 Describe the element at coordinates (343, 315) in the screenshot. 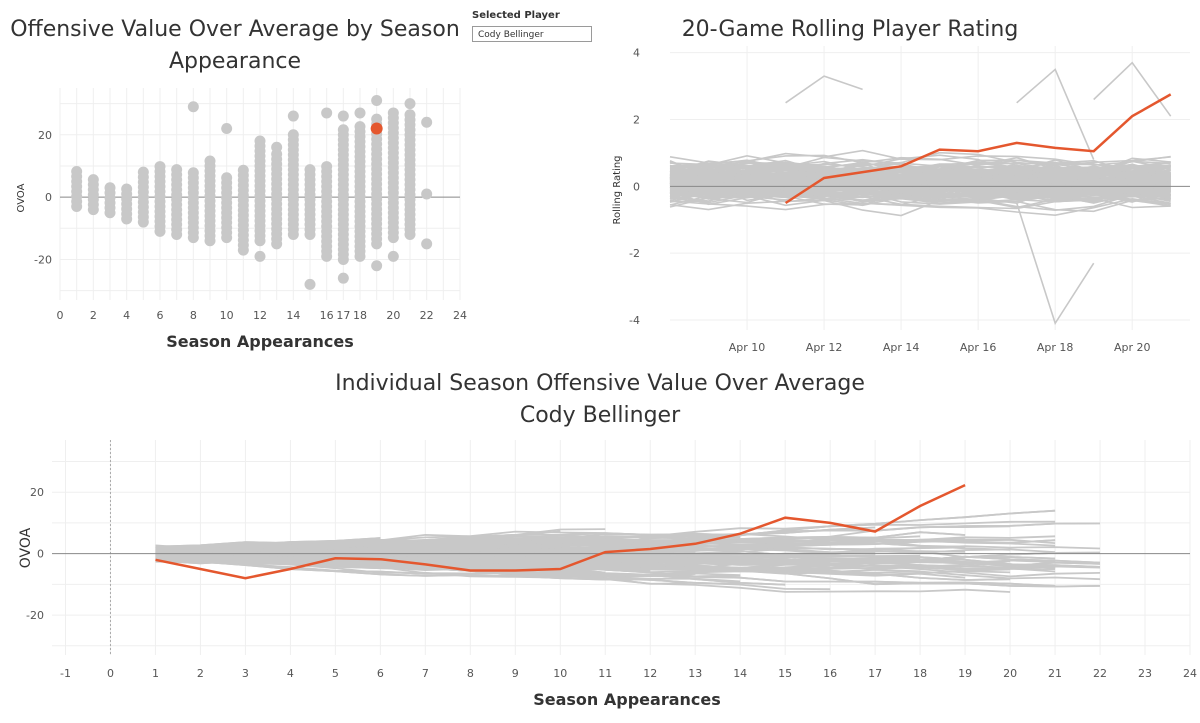

I see `scatter-x-tick: 17` at that location.